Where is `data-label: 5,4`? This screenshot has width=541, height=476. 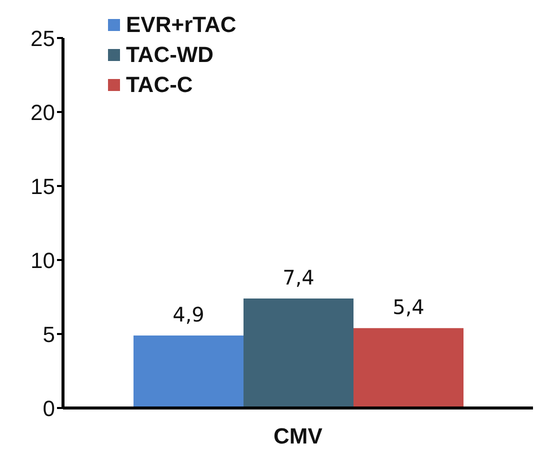
data-label: 5,4 is located at coordinates (408, 307).